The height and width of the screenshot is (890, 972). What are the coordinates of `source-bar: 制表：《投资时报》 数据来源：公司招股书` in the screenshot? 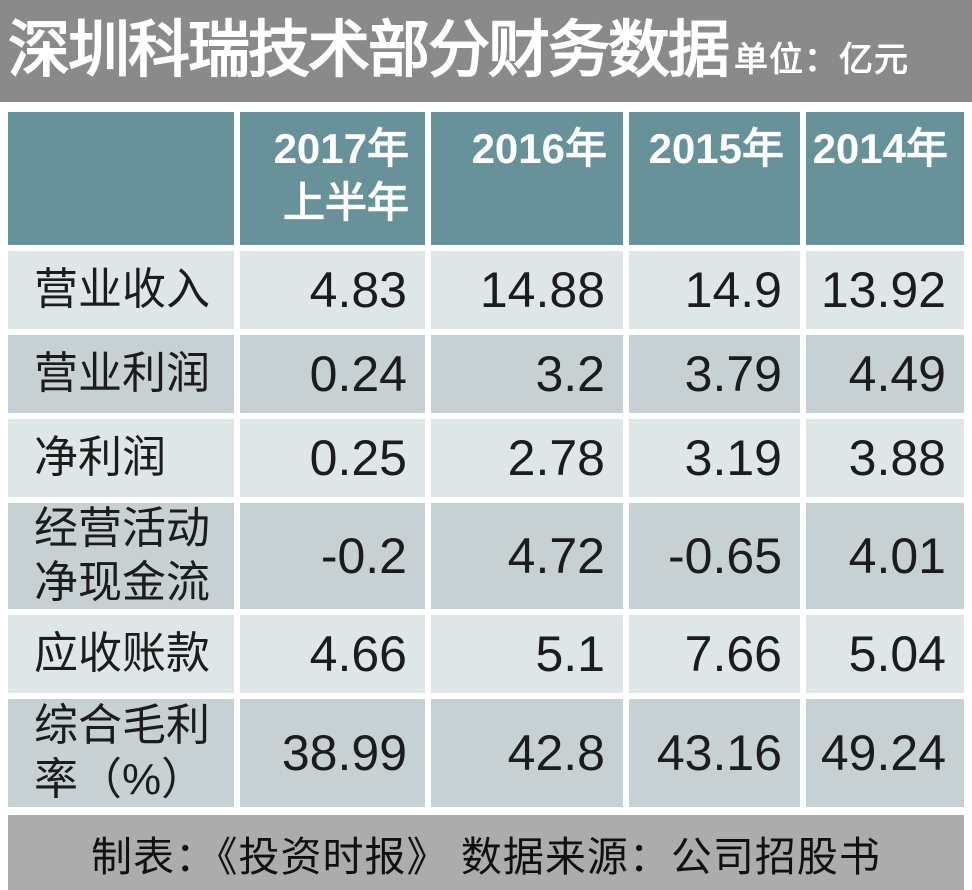 It's located at (486, 852).